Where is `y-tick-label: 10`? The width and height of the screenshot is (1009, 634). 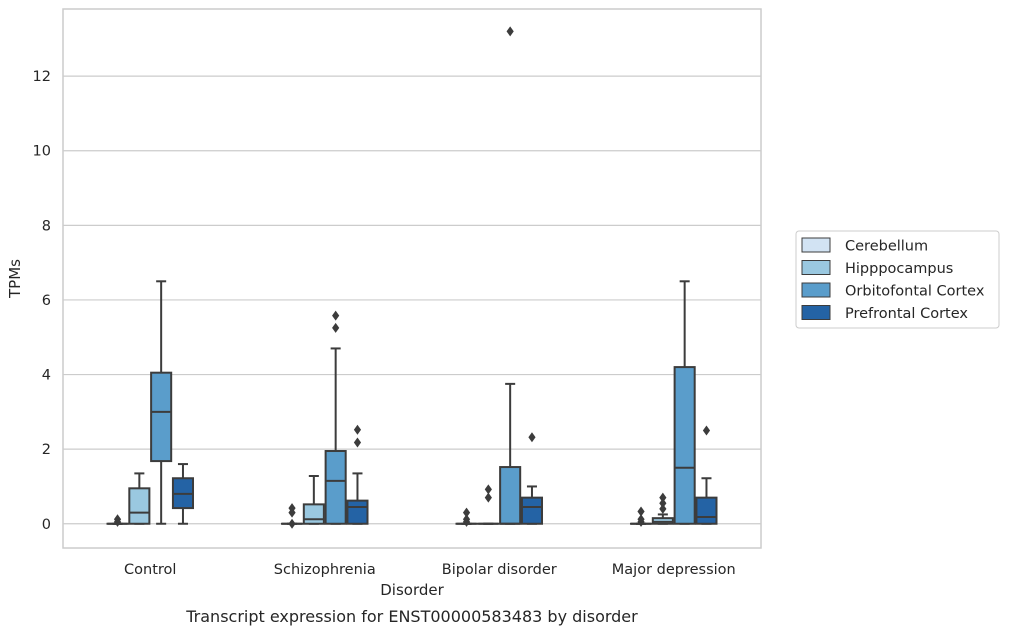 y-tick-label: 10 is located at coordinates (42, 152).